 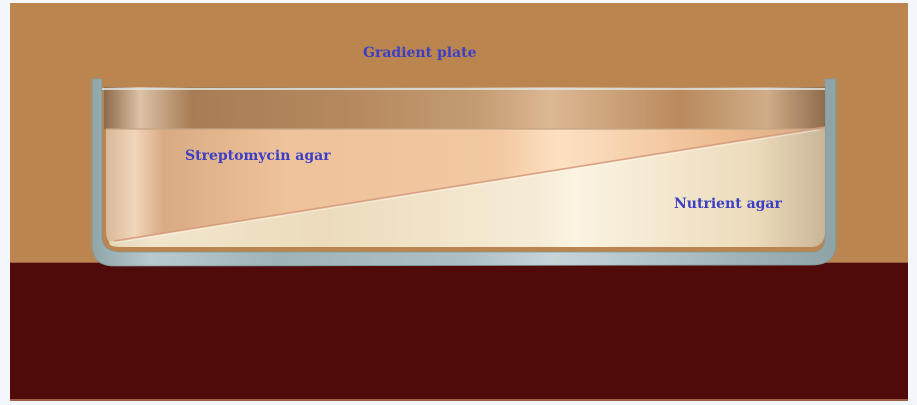 What do you see at coordinates (258, 156) in the screenshot?
I see `streptomycin-agar-label: Streptomycin agar` at bounding box center [258, 156].